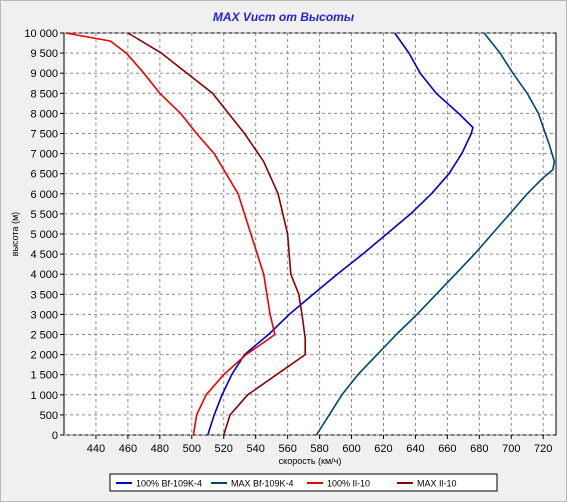  What do you see at coordinates (44, 295) in the screenshot?
I see `y-tick-label: 3 500` at bounding box center [44, 295].